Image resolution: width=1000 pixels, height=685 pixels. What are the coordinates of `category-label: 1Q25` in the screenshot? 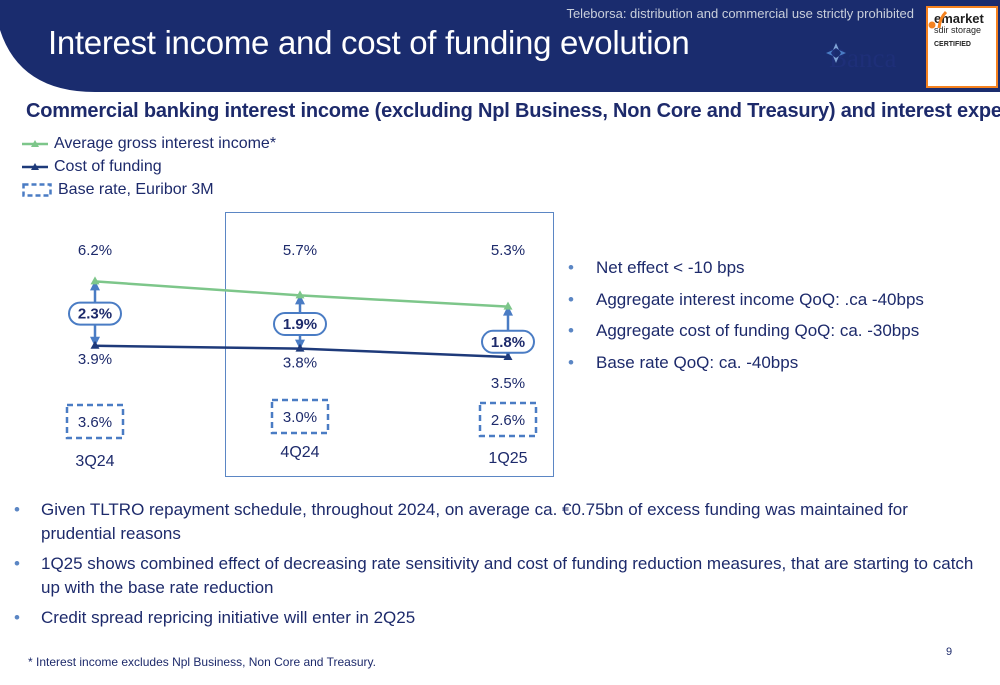 It's located at (507, 458).